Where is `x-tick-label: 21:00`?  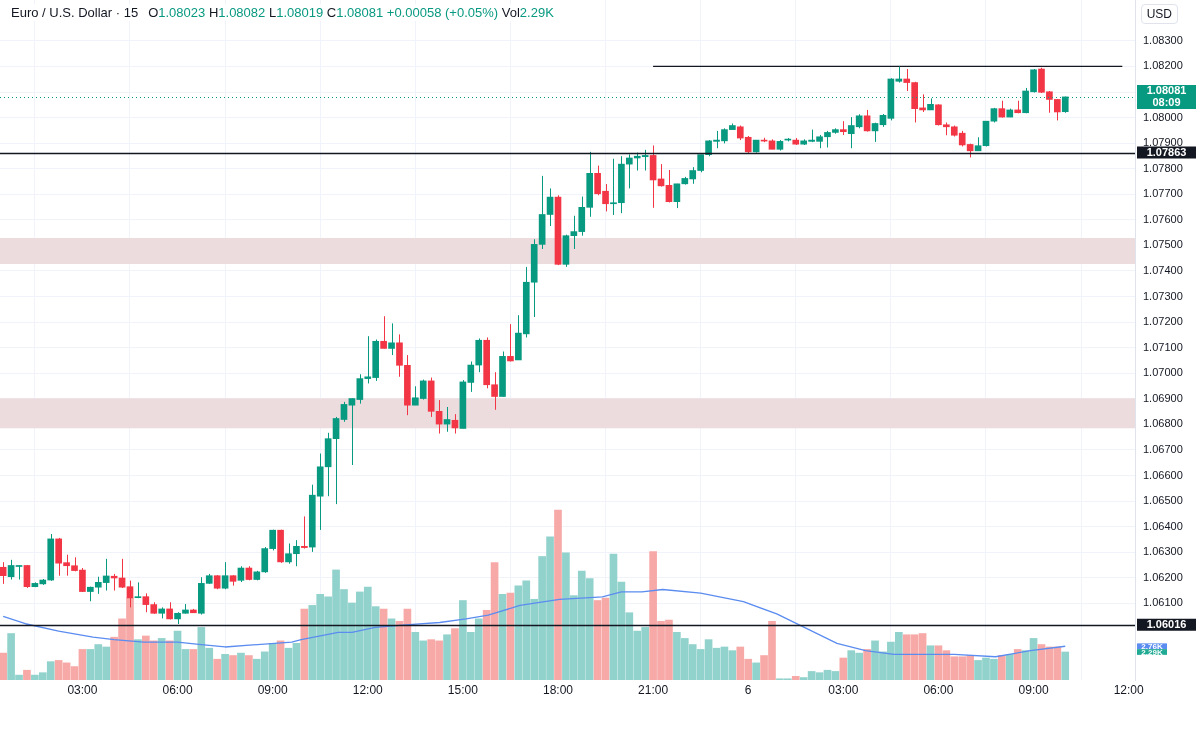 x-tick-label: 21:00 is located at coordinates (653, 689).